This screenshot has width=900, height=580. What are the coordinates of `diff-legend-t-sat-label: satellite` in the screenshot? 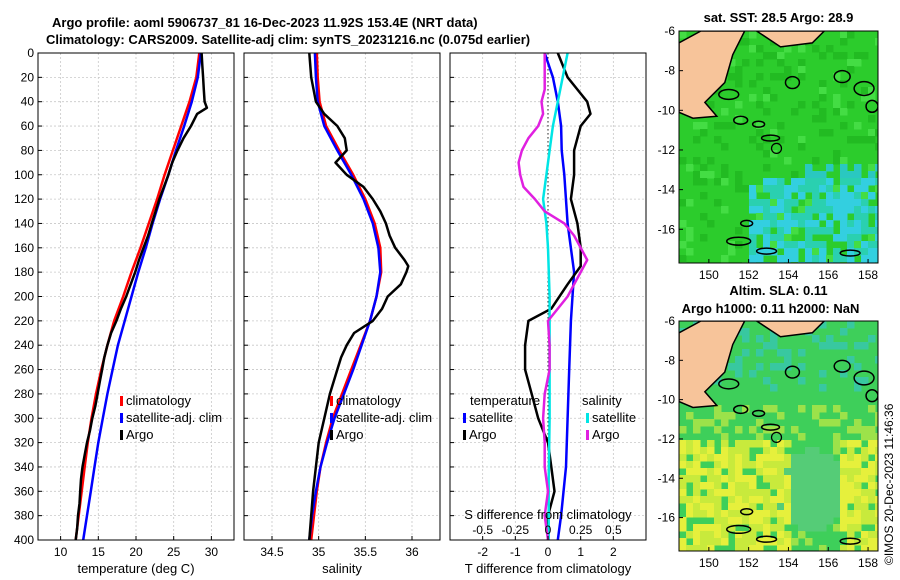 It's located at (491, 417).